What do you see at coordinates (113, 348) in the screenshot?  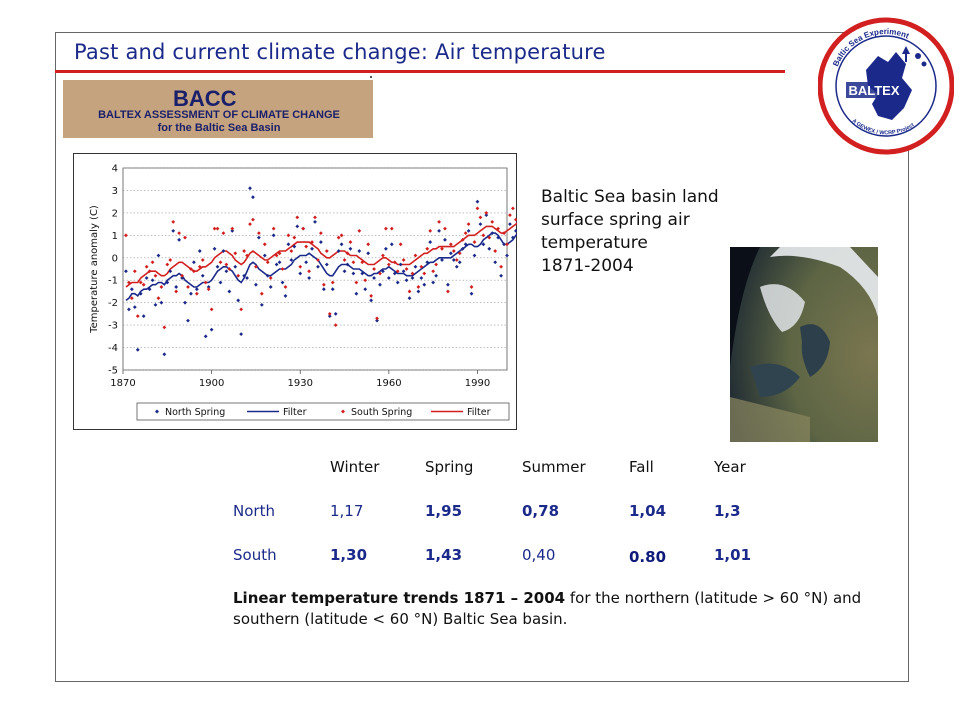 I see `y-tick-label: -4` at bounding box center [113, 348].